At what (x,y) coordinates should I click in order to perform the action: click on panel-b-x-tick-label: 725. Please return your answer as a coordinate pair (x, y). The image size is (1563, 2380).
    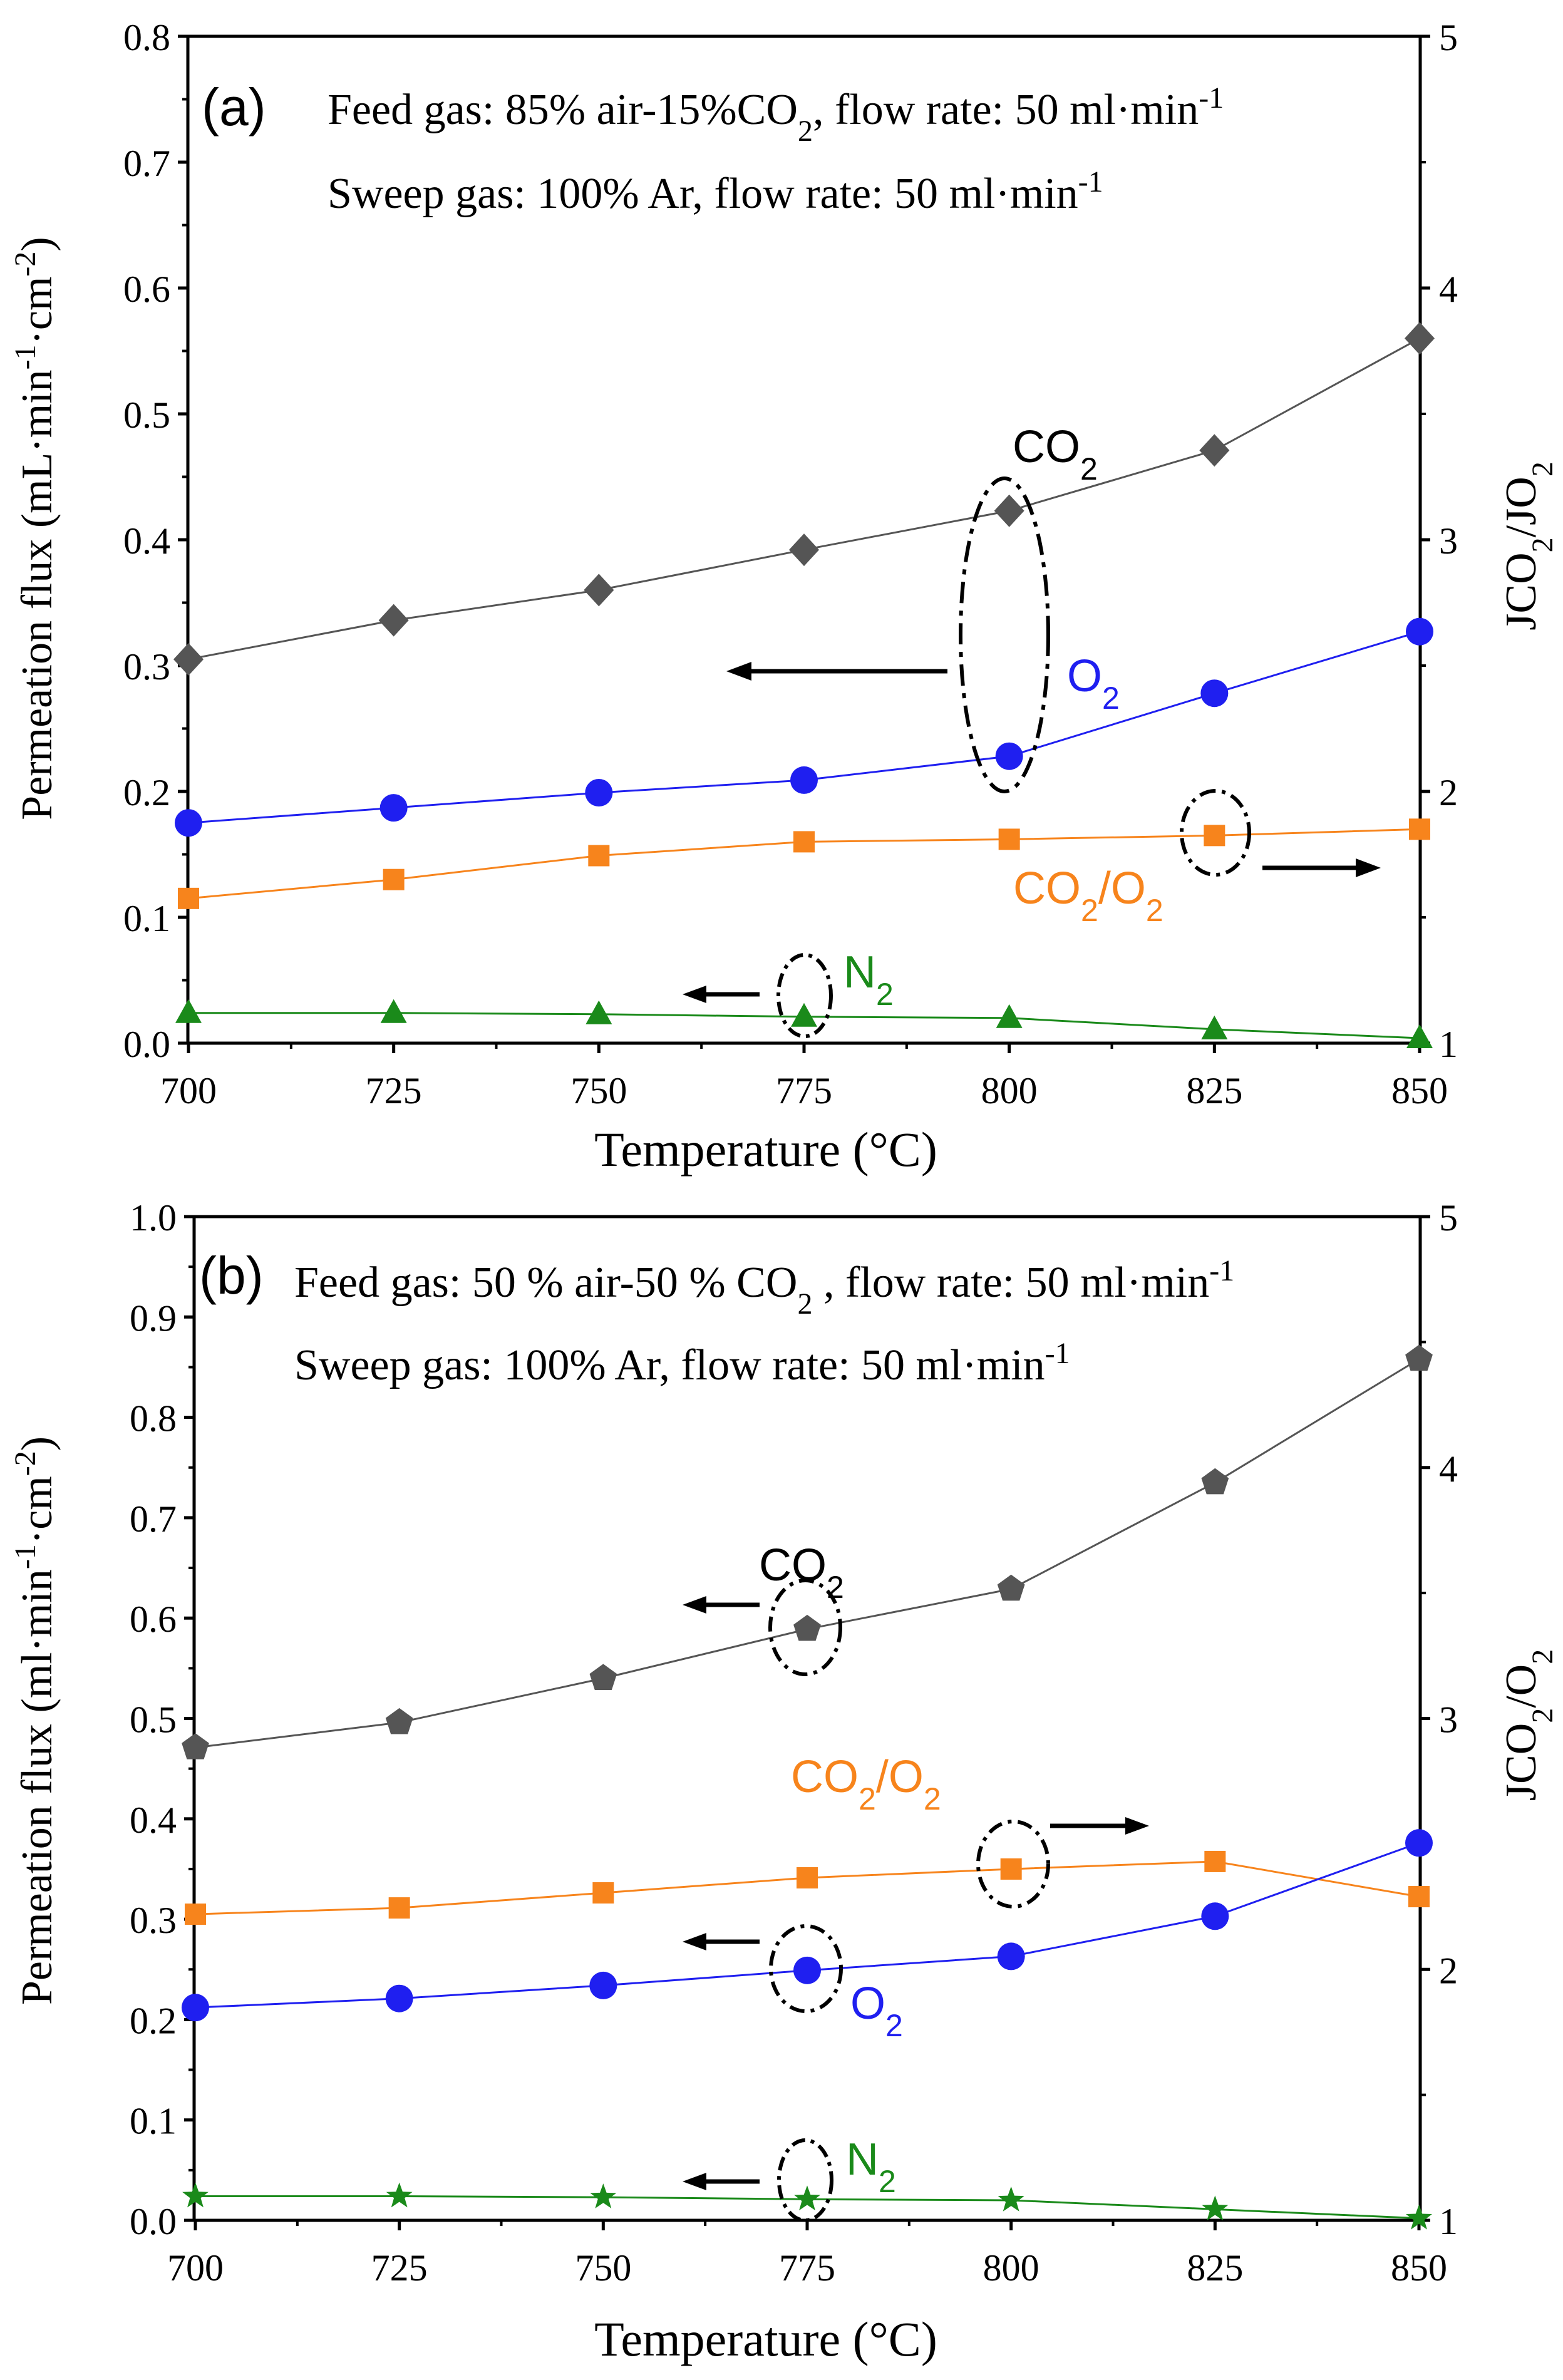
    Looking at the image, I should click on (399, 2268).